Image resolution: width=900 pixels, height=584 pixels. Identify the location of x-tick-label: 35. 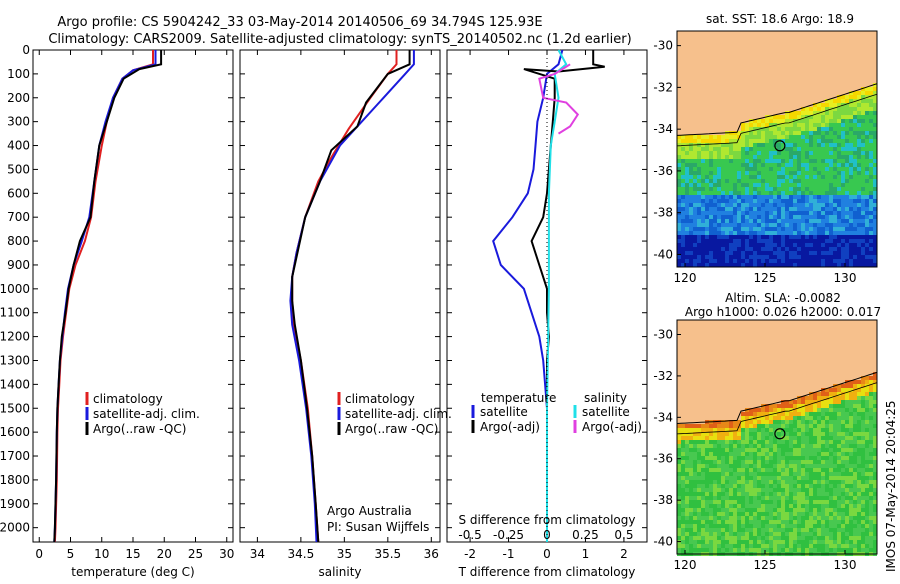
(344, 554).